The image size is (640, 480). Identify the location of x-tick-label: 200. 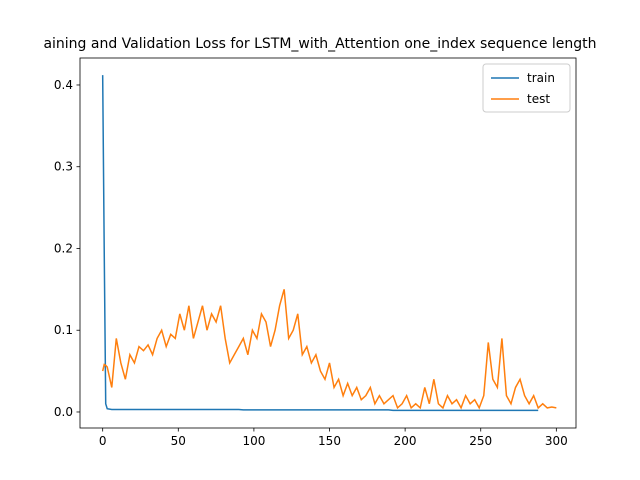
(405, 441).